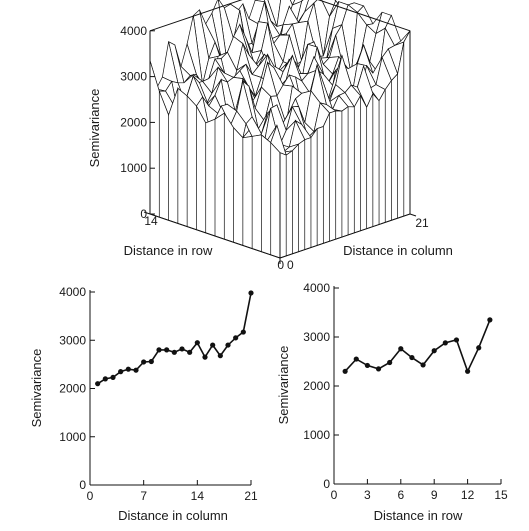 This screenshot has height=531, width=529. Describe the element at coordinates (367, 495) in the screenshot. I see `x-tick-label: 3` at that location.